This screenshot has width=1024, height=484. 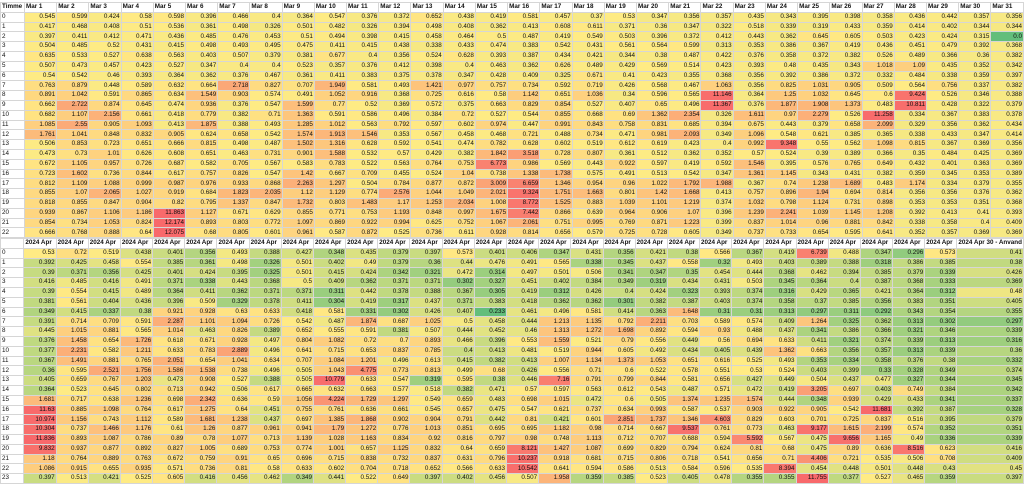 What do you see at coordinates (653, 193) in the screenshot?
I see `table-cell: 1.42` at bounding box center [653, 193].